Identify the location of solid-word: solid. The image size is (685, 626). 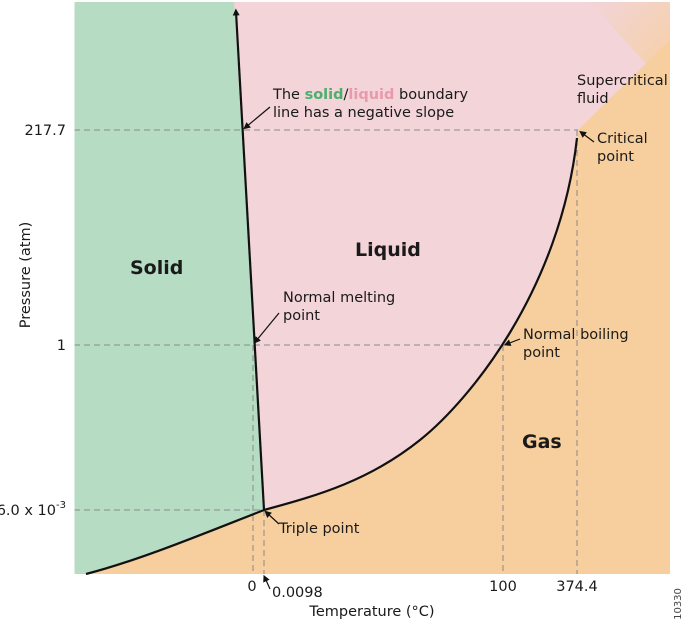
(324, 95).